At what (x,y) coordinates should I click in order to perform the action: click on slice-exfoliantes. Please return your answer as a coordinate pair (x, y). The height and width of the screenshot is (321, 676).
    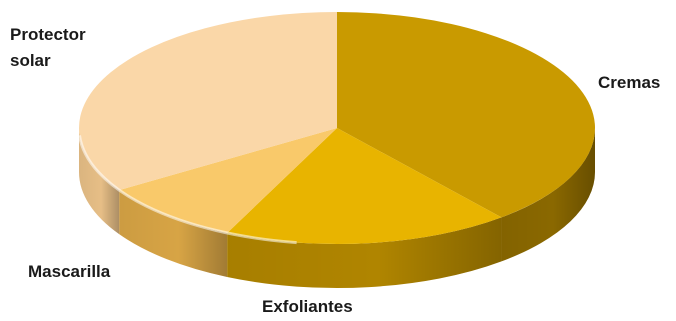
    Looking at the image, I should click on (364, 186).